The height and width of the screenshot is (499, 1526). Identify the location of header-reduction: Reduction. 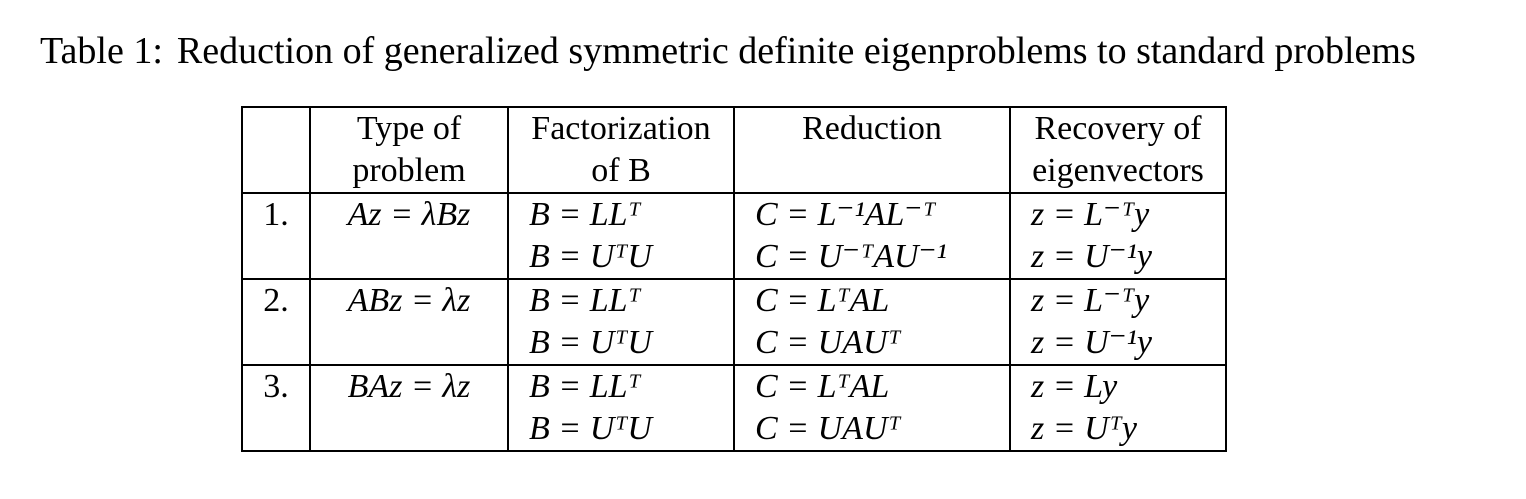
(872, 150).